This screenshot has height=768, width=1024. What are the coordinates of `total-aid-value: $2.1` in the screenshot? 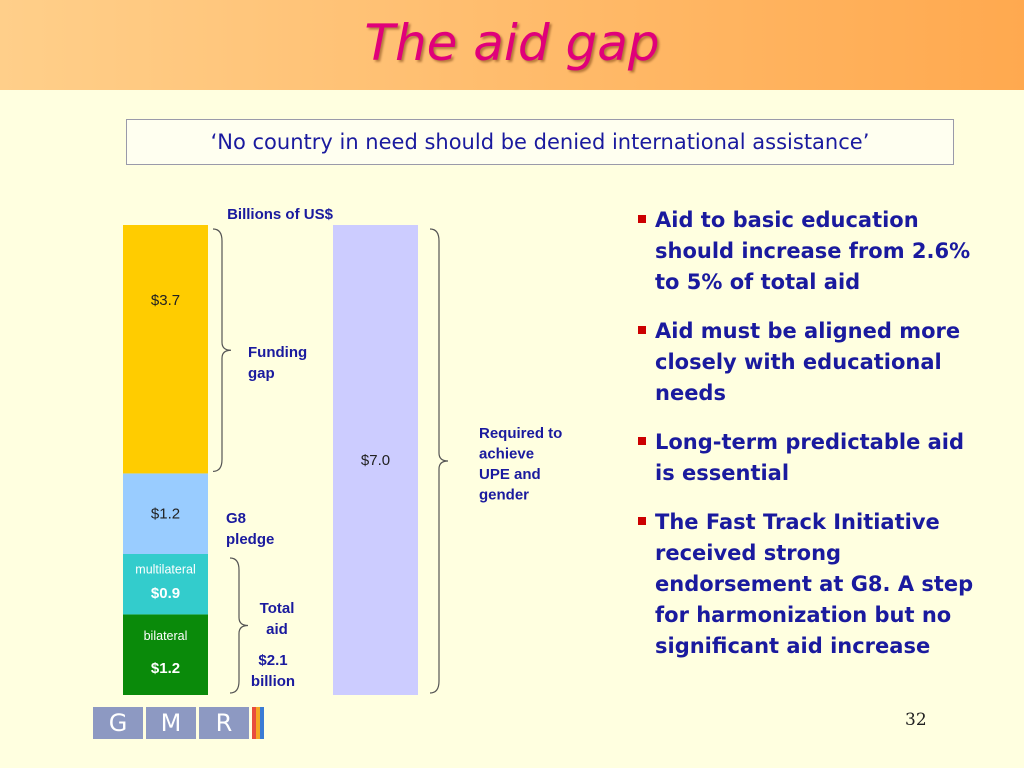 It's located at (272, 660).